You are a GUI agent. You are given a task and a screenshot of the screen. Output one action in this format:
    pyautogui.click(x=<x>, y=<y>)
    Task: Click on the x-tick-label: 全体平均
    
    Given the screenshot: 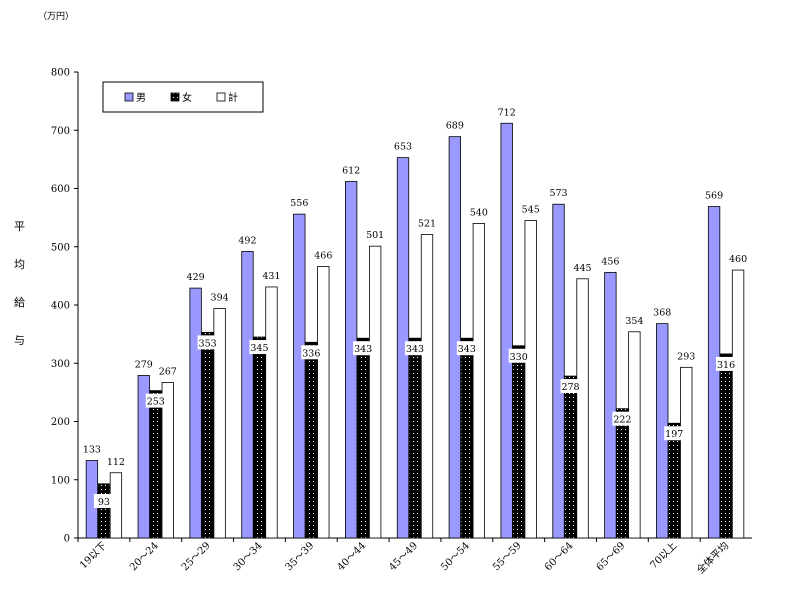 What is the action you would take?
    pyautogui.click(x=712, y=557)
    